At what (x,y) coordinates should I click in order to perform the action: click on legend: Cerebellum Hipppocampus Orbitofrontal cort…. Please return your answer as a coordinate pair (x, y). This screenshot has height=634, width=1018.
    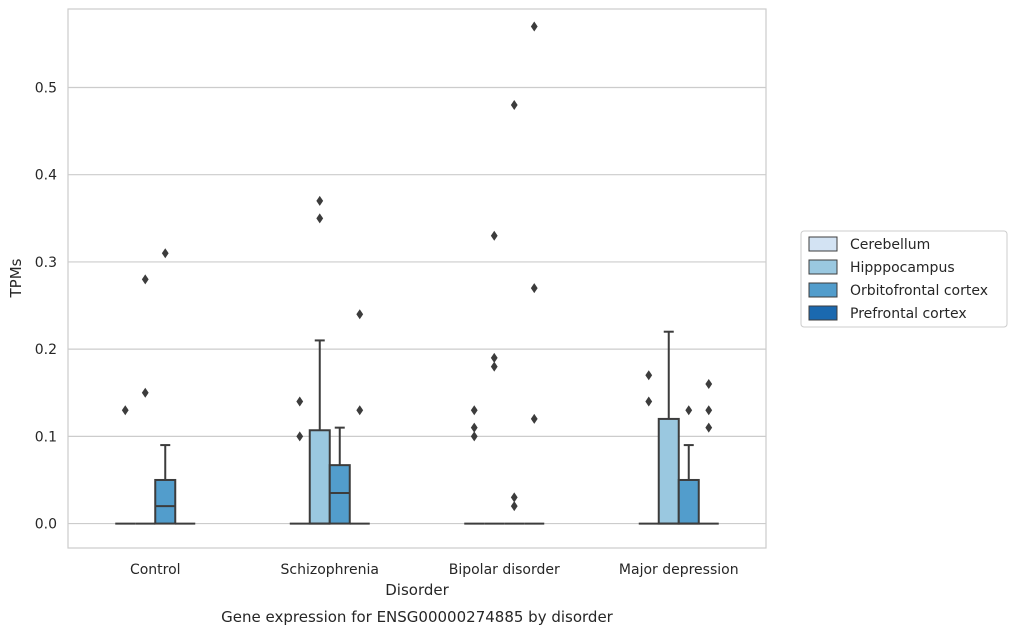
    Looking at the image, I should click on (904, 279).